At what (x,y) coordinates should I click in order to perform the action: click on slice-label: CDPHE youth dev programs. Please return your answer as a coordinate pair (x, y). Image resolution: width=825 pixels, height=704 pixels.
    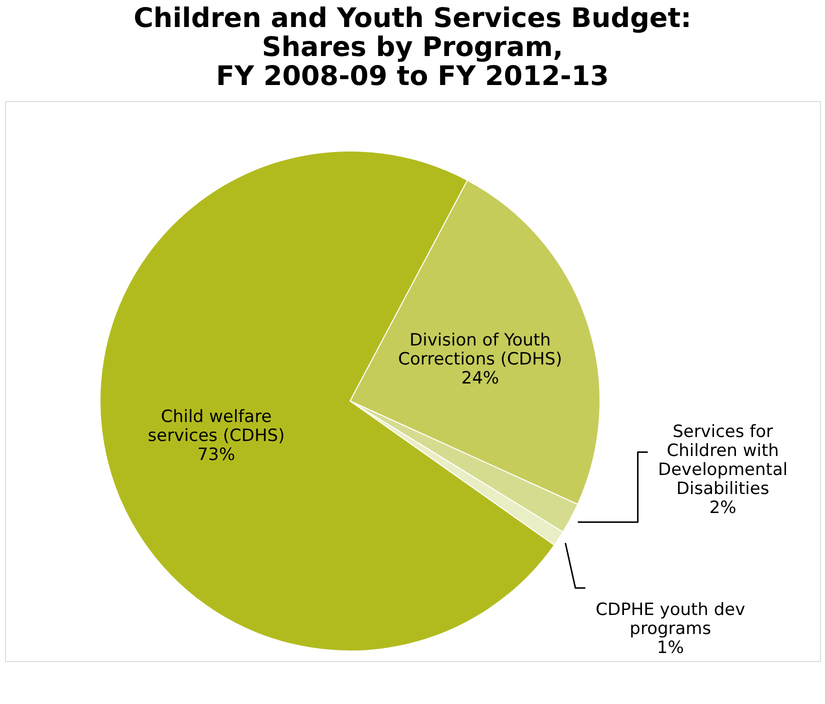
    Looking at the image, I should click on (671, 620).